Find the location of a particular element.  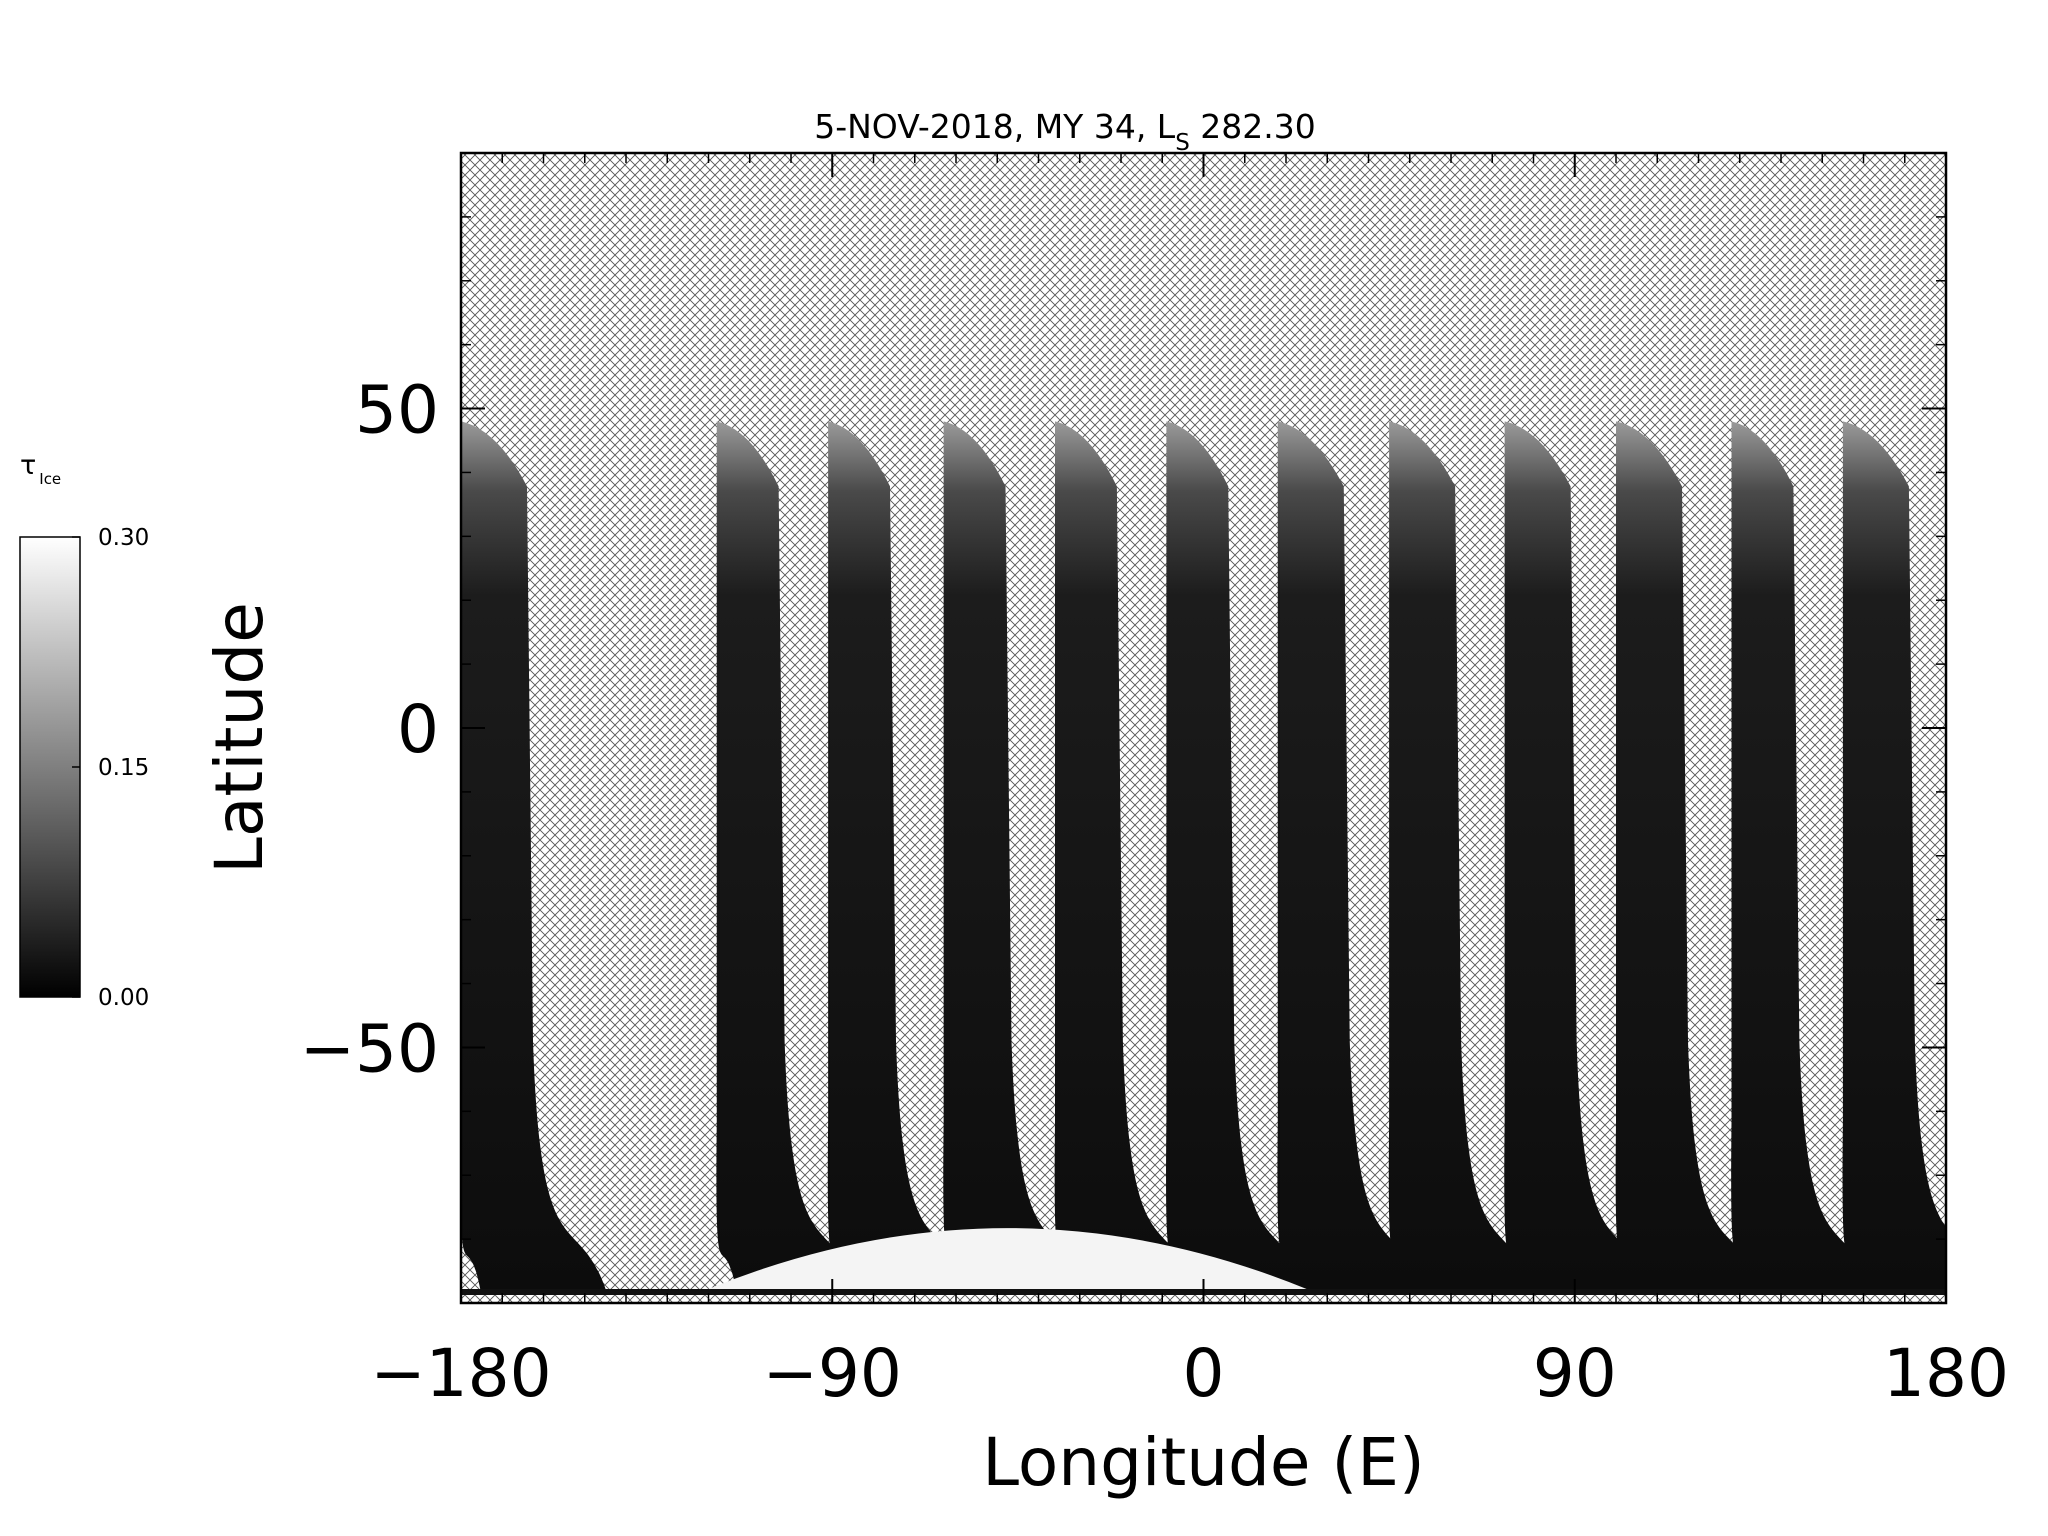

colorbar-tick-label: 0.00 is located at coordinates (123, 998).